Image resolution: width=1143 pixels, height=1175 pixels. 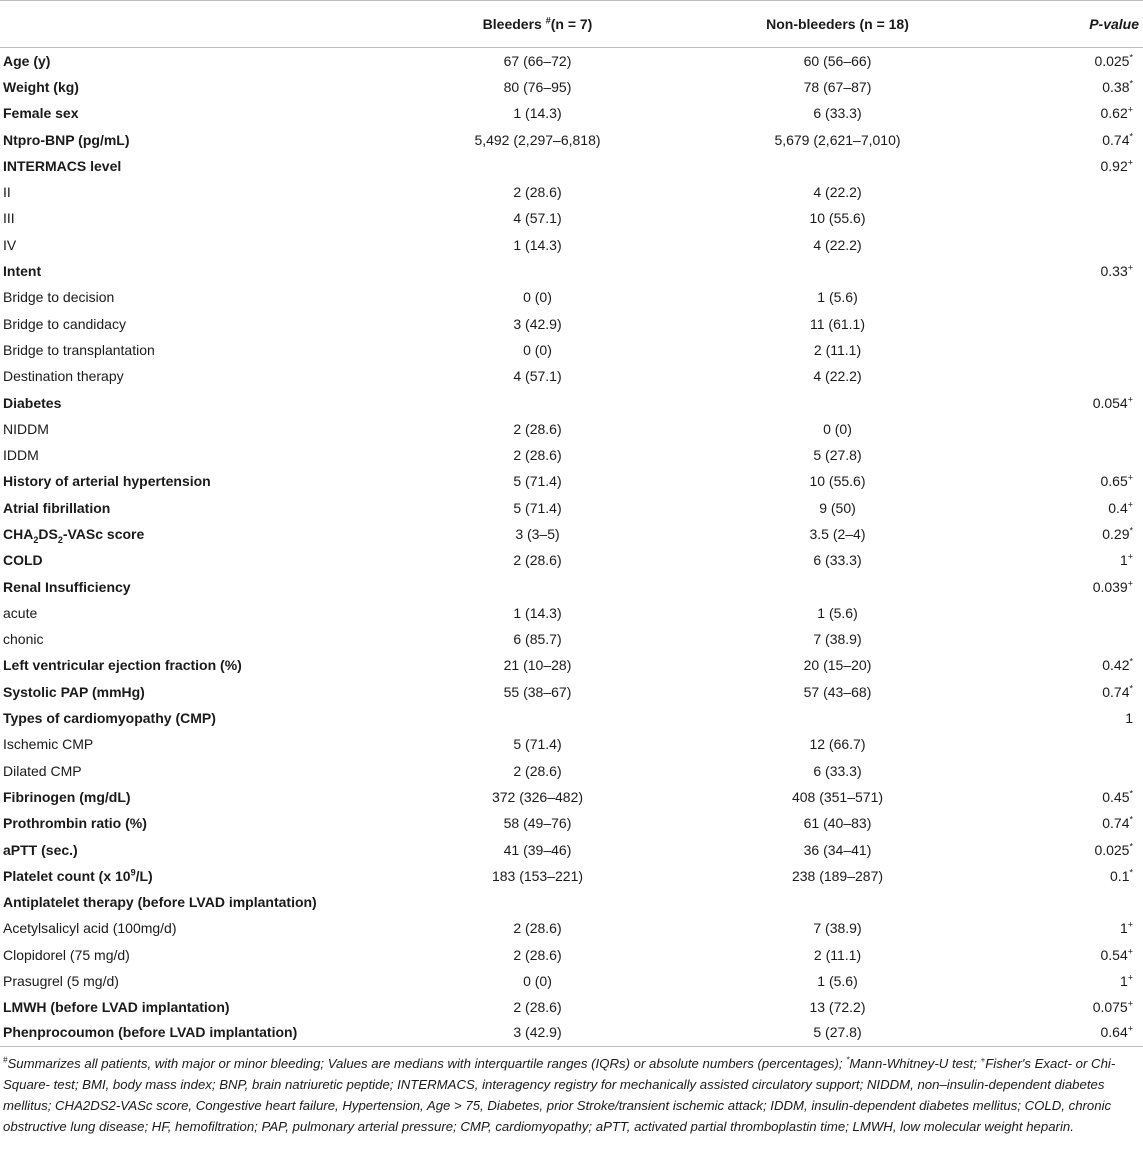 What do you see at coordinates (514, 24) in the screenshot?
I see `header-bleeders-prefix: Bleeders` at bounding box center [514, 24].